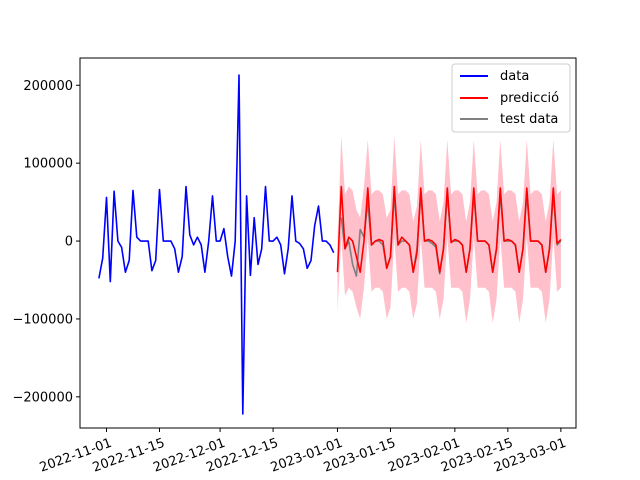 Image resolution: width=640 pixels, height=480 pixels. Describe the element at coordinates (529, 98) in the screenshot. I see `legend-label-prediccio: predicció` at that location.